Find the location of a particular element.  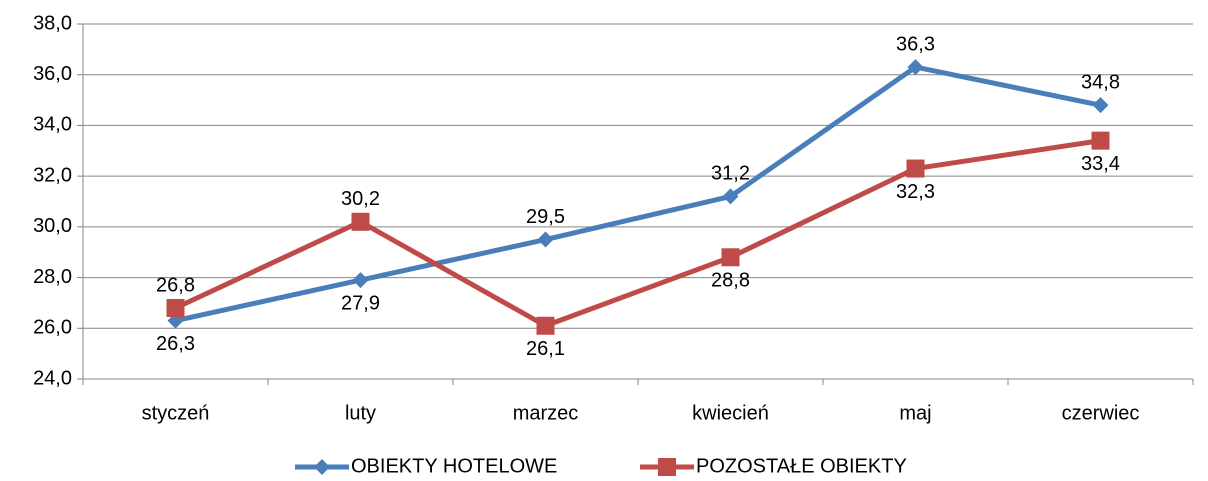

data-label: 36,3 is located at coordinates (915, 44).